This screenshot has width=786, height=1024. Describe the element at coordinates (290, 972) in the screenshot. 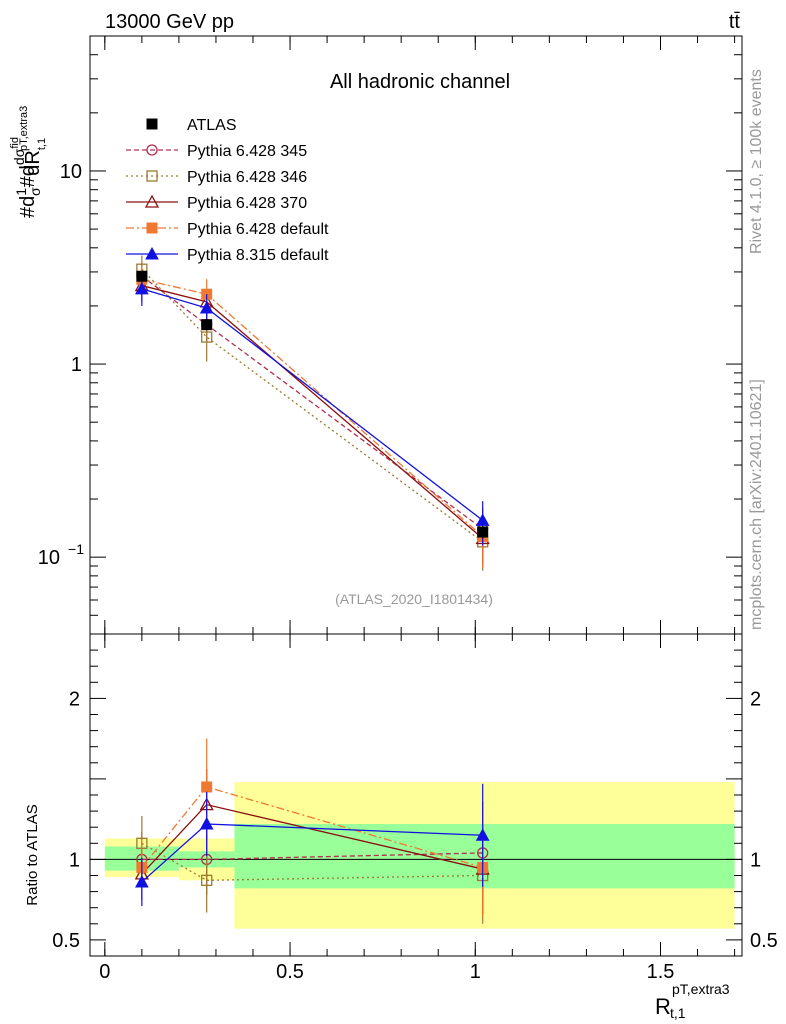

I see `x-tick-label: 0.5` at that location.